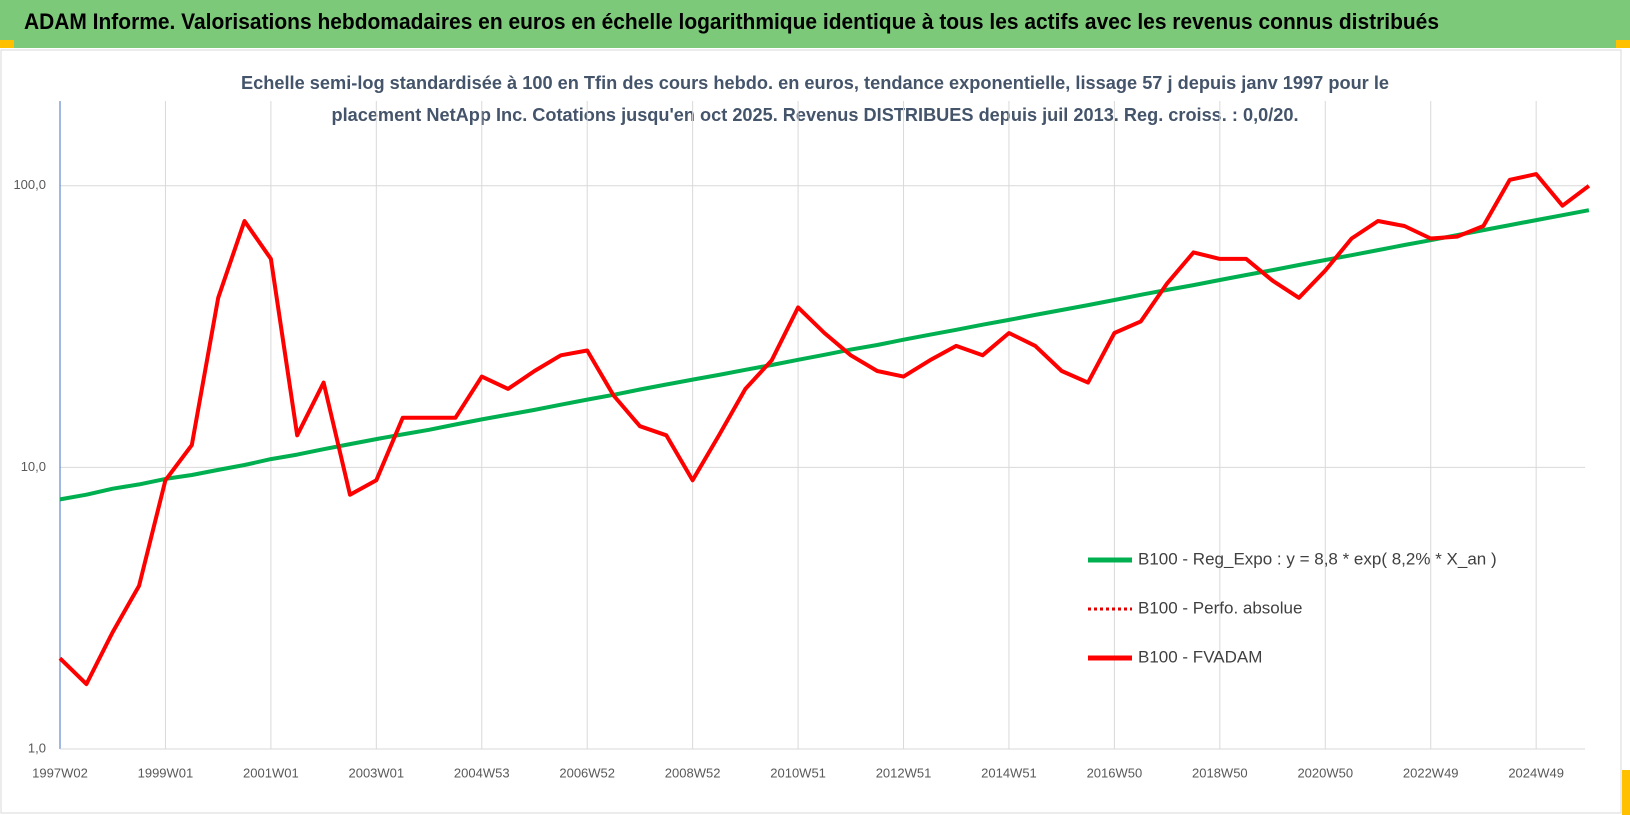  I want to click on x-tick-label: 2004W53, so click(482, 772).